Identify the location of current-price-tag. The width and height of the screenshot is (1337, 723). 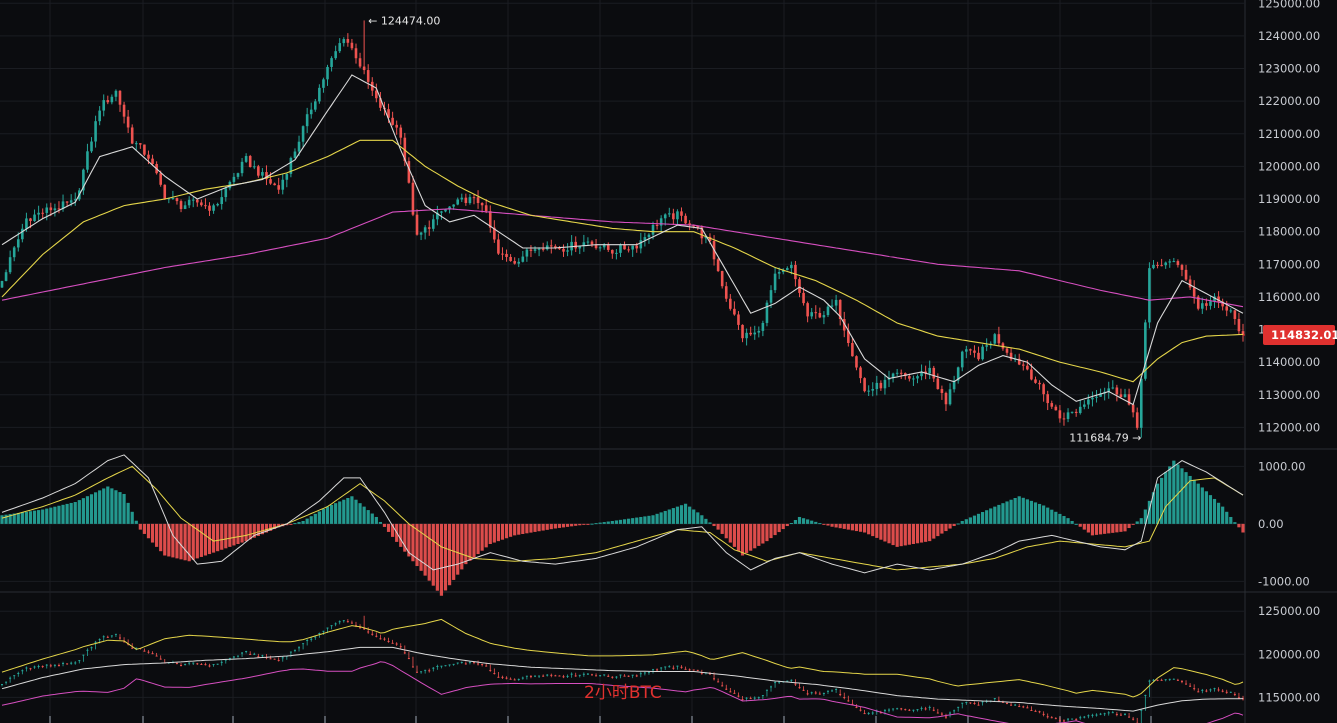
(1299, 335).